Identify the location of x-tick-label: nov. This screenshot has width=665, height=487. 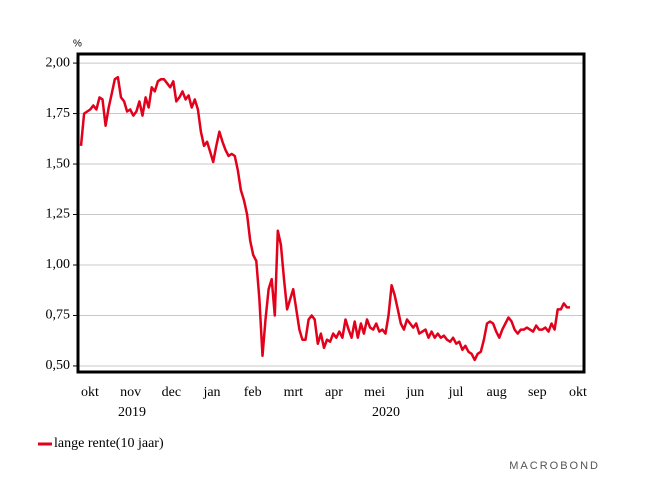
(130, 392).